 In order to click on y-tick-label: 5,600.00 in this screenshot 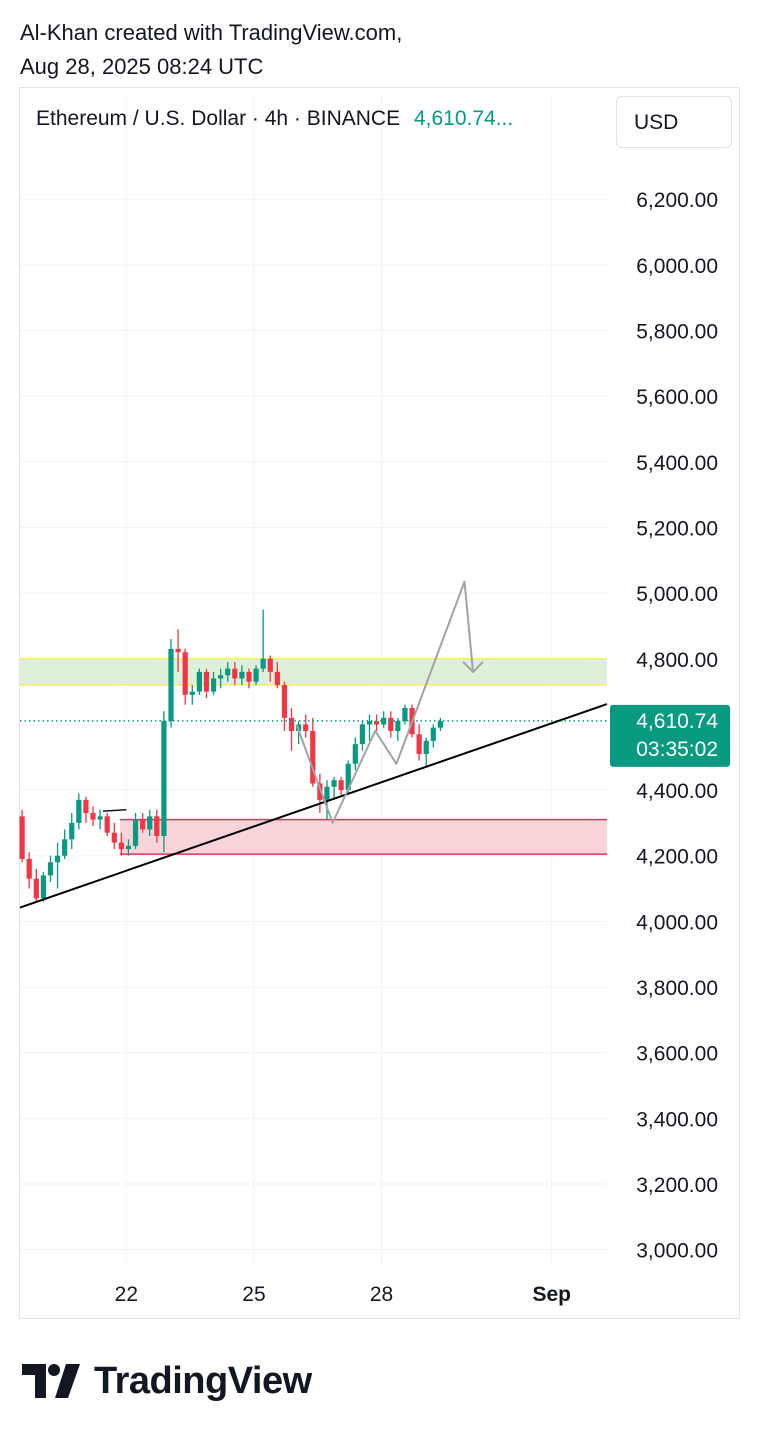, I will do `click(677, 397)`.